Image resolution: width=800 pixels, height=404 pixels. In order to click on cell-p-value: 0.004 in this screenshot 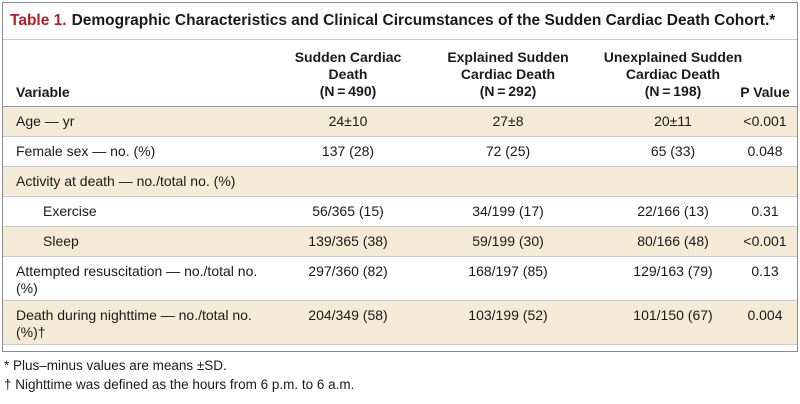, I will do `click(765, 315)`.